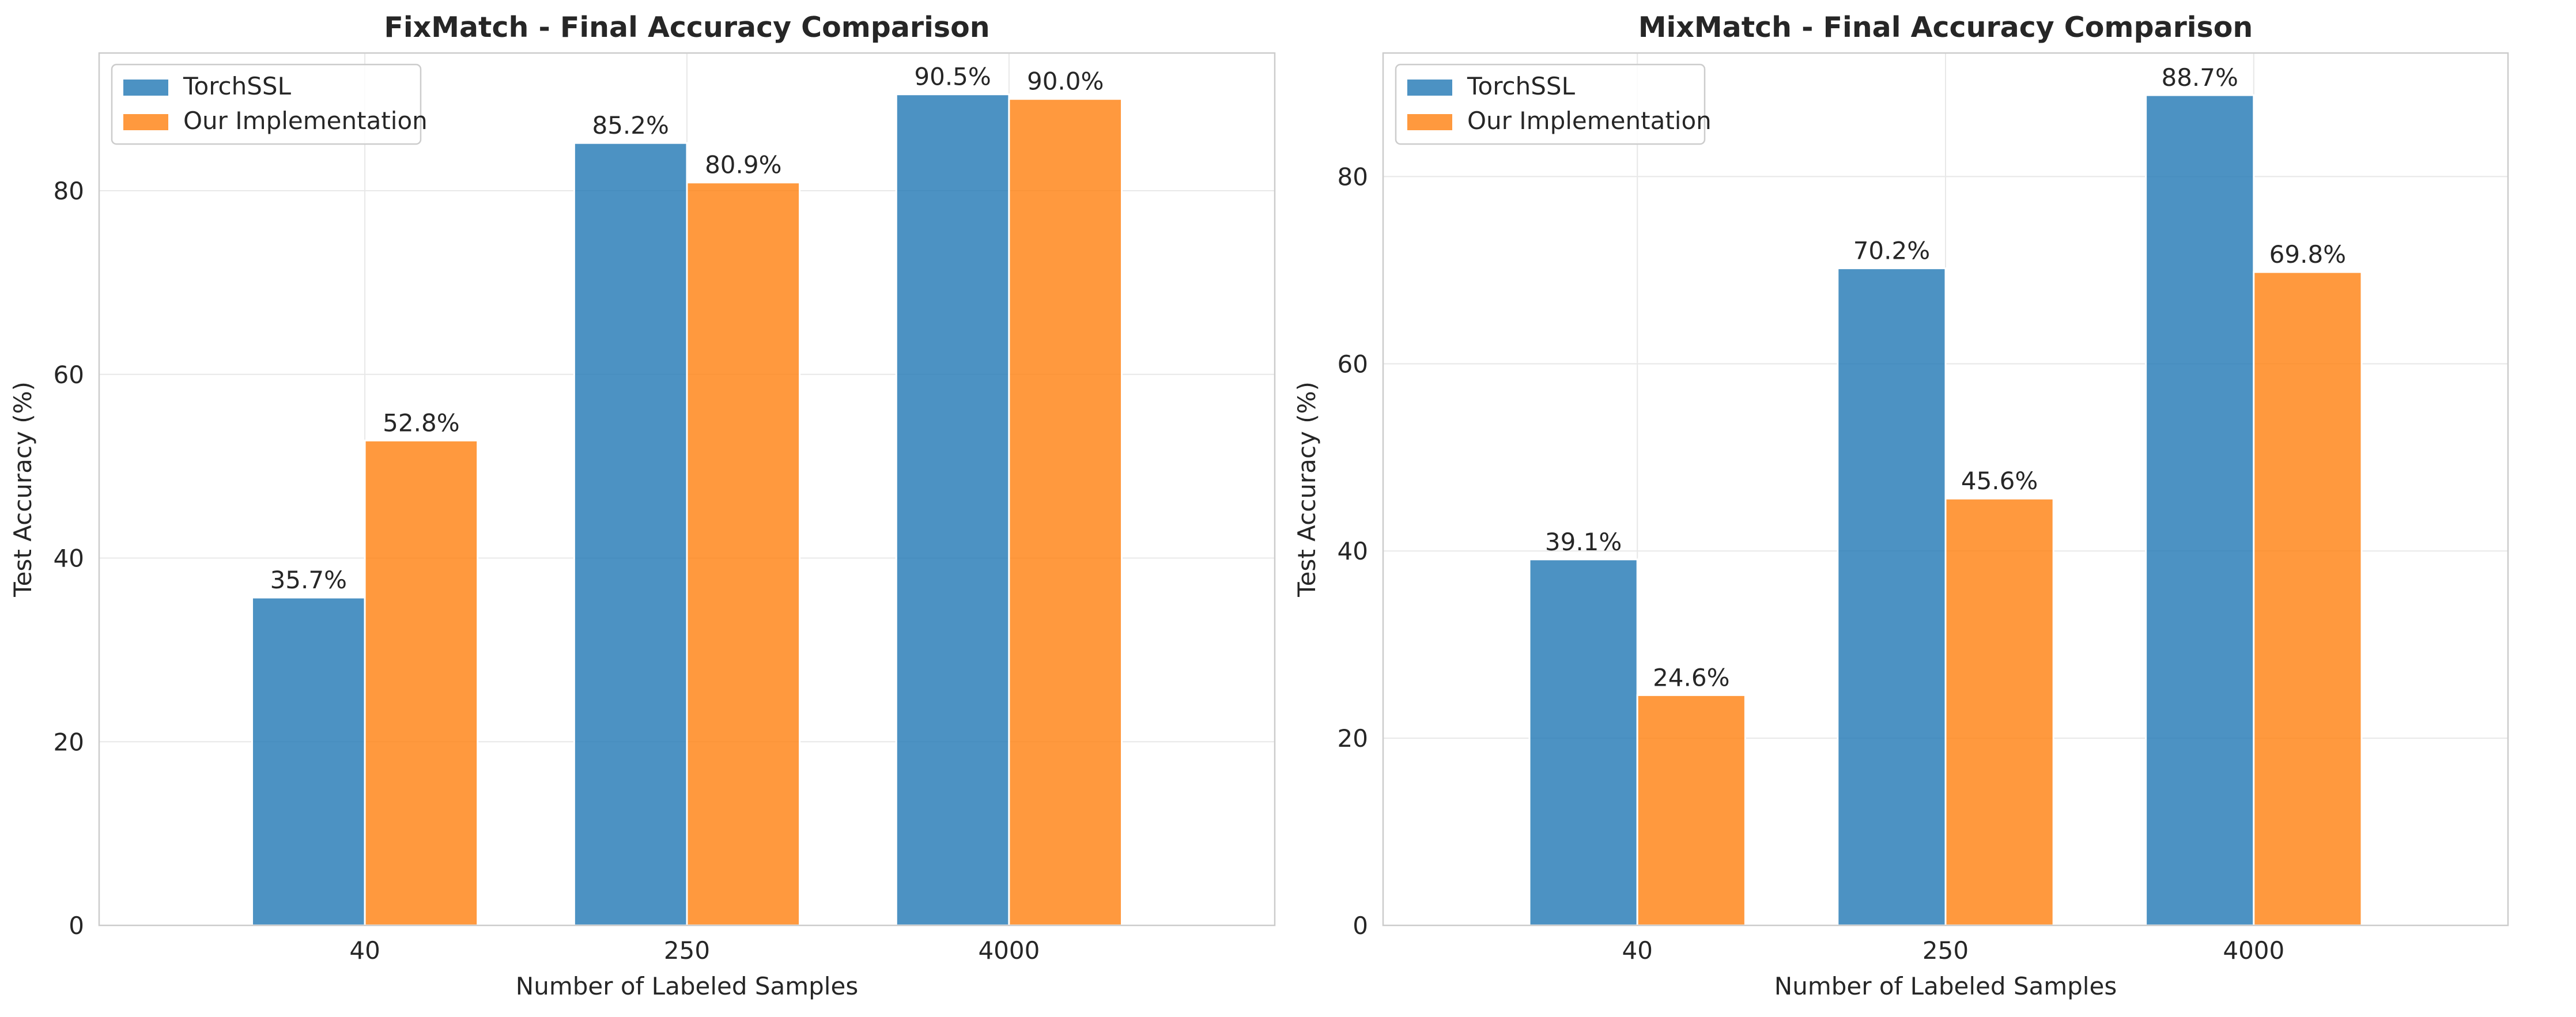 The height and width of the screenshot is (1017, 2576). What do you see at coordinates (308, 580) in the screenshot?
I see `data-label: 35.7%` at bounding box center [308, 580].